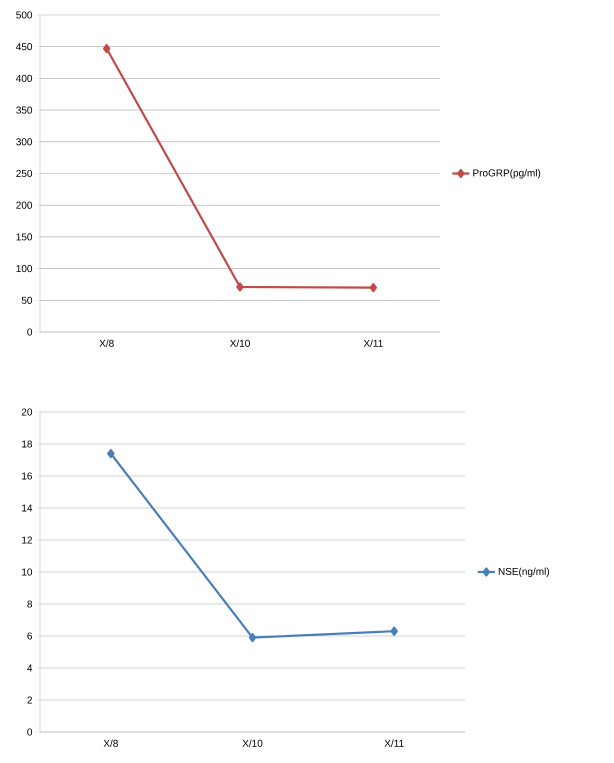 The width and height of the screenshot is (614, 763). Describe the element at coordinates (29, 668) in the screenshot. I see `y-tick-label: 4` at that location.